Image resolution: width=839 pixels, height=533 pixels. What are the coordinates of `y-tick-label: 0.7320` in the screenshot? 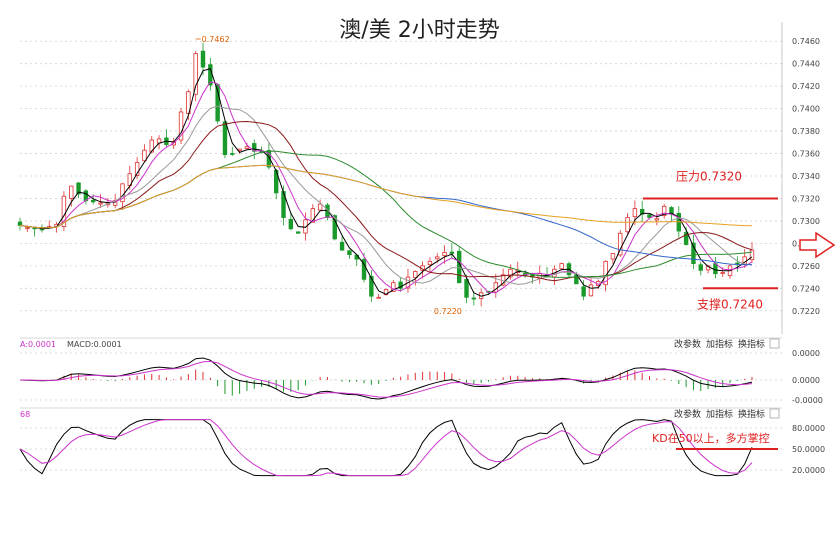 It's located at (806, 198).